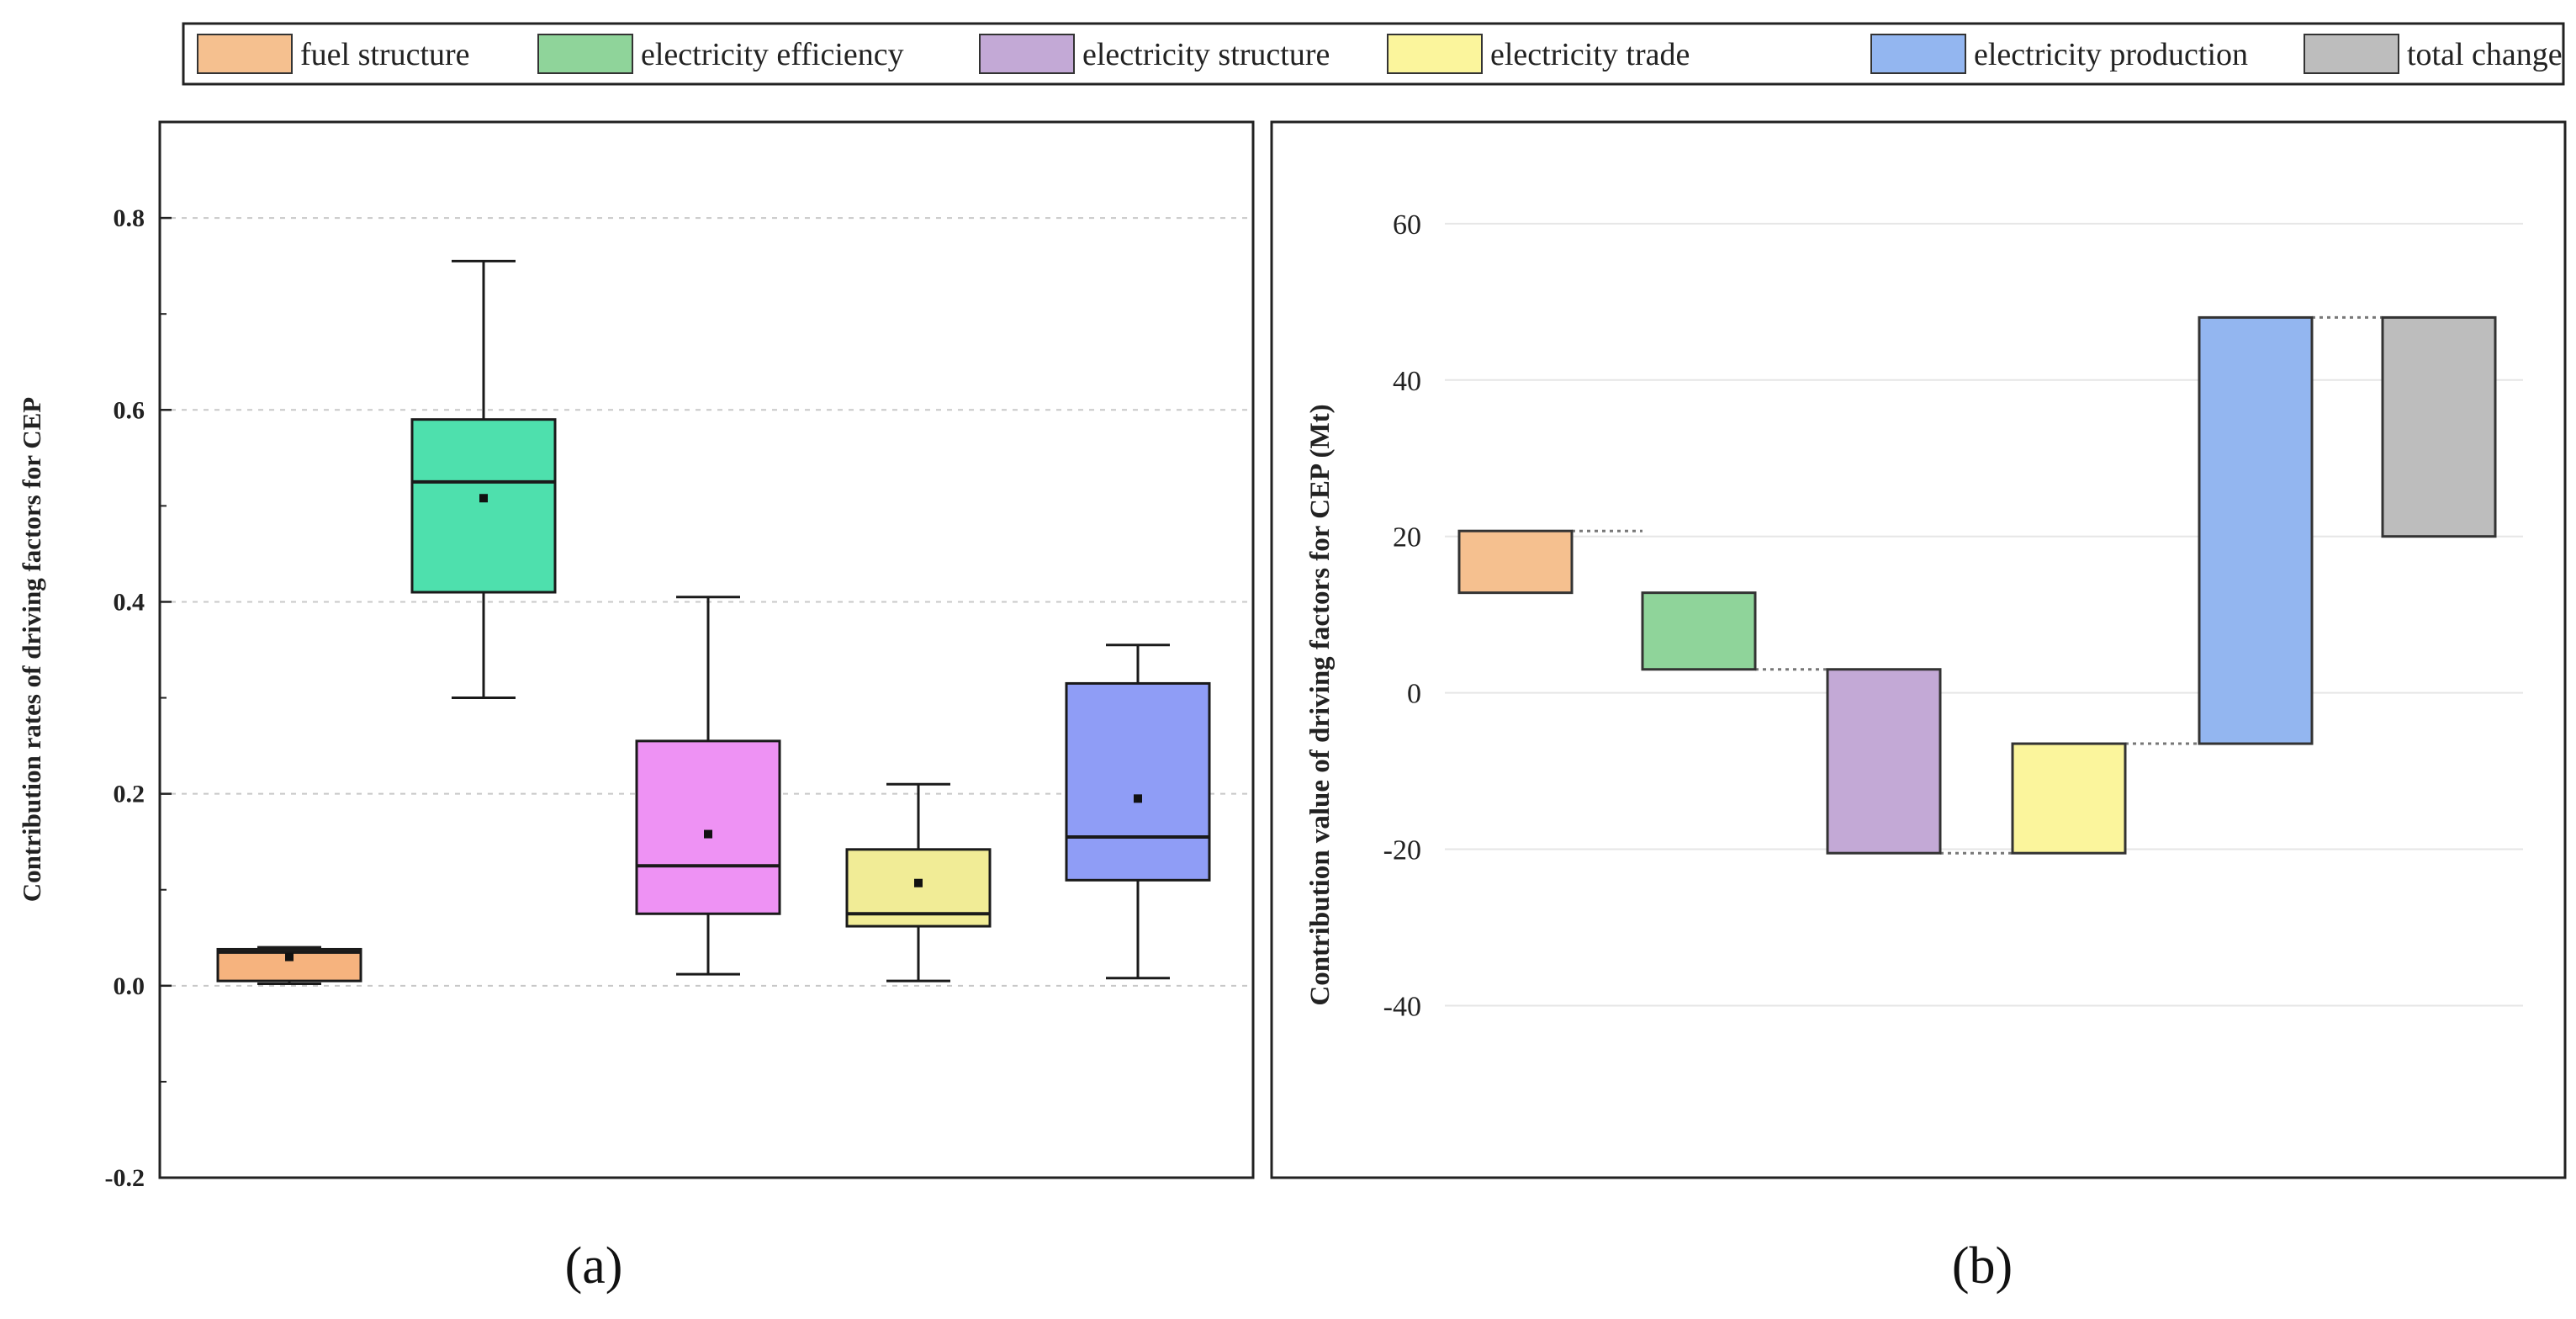  I want to click on panel-b-y-tick-label: 60, so click(1407, 225).